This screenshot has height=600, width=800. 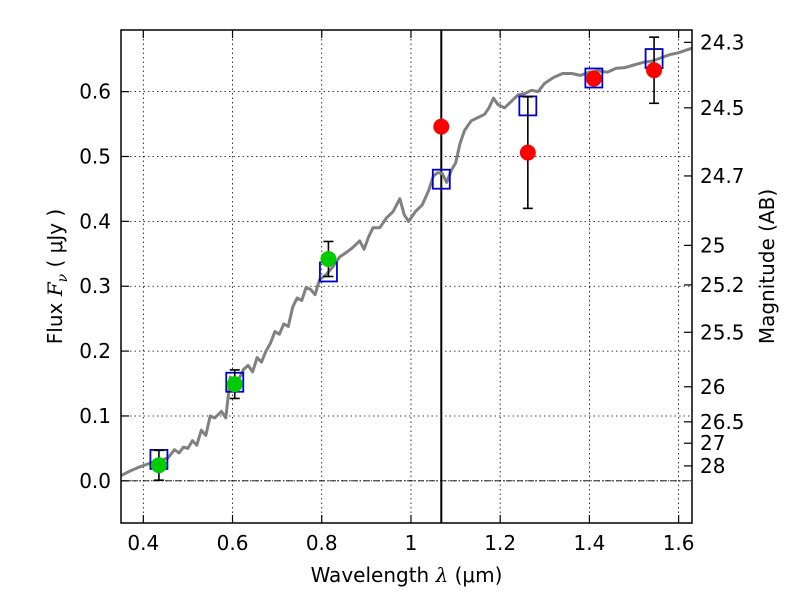 What do you see at coordinates (95, 221) in the screenshot?
I see `y-tick-label: 0.4` at bounding box center [95, 221].